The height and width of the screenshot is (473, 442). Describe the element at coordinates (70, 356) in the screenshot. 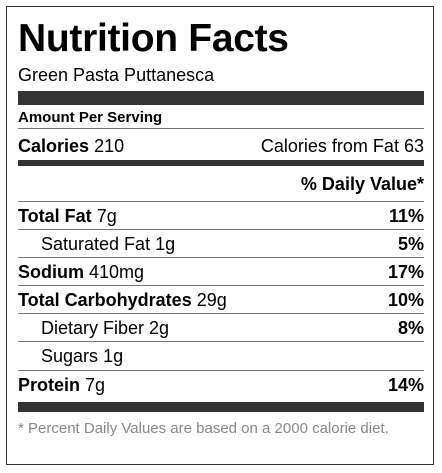

I see `nutrient-label: Sugars` at that location.